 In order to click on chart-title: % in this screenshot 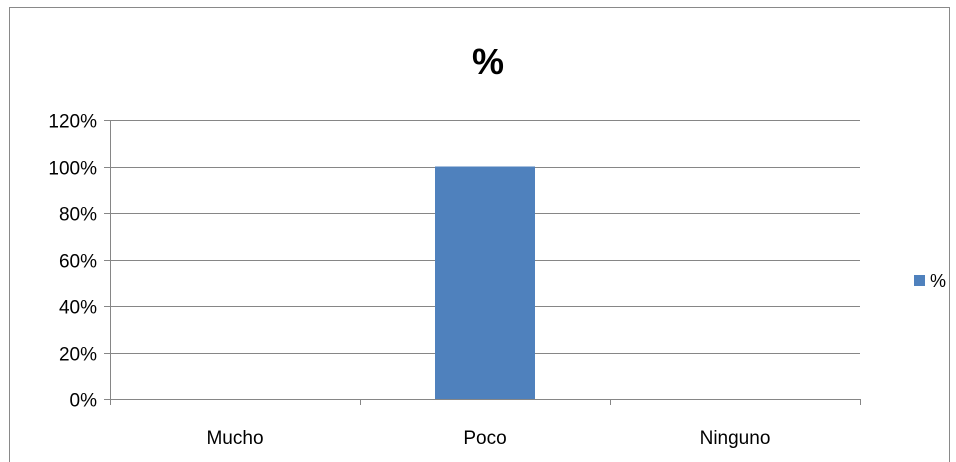, I will do `click(488, 61)`.